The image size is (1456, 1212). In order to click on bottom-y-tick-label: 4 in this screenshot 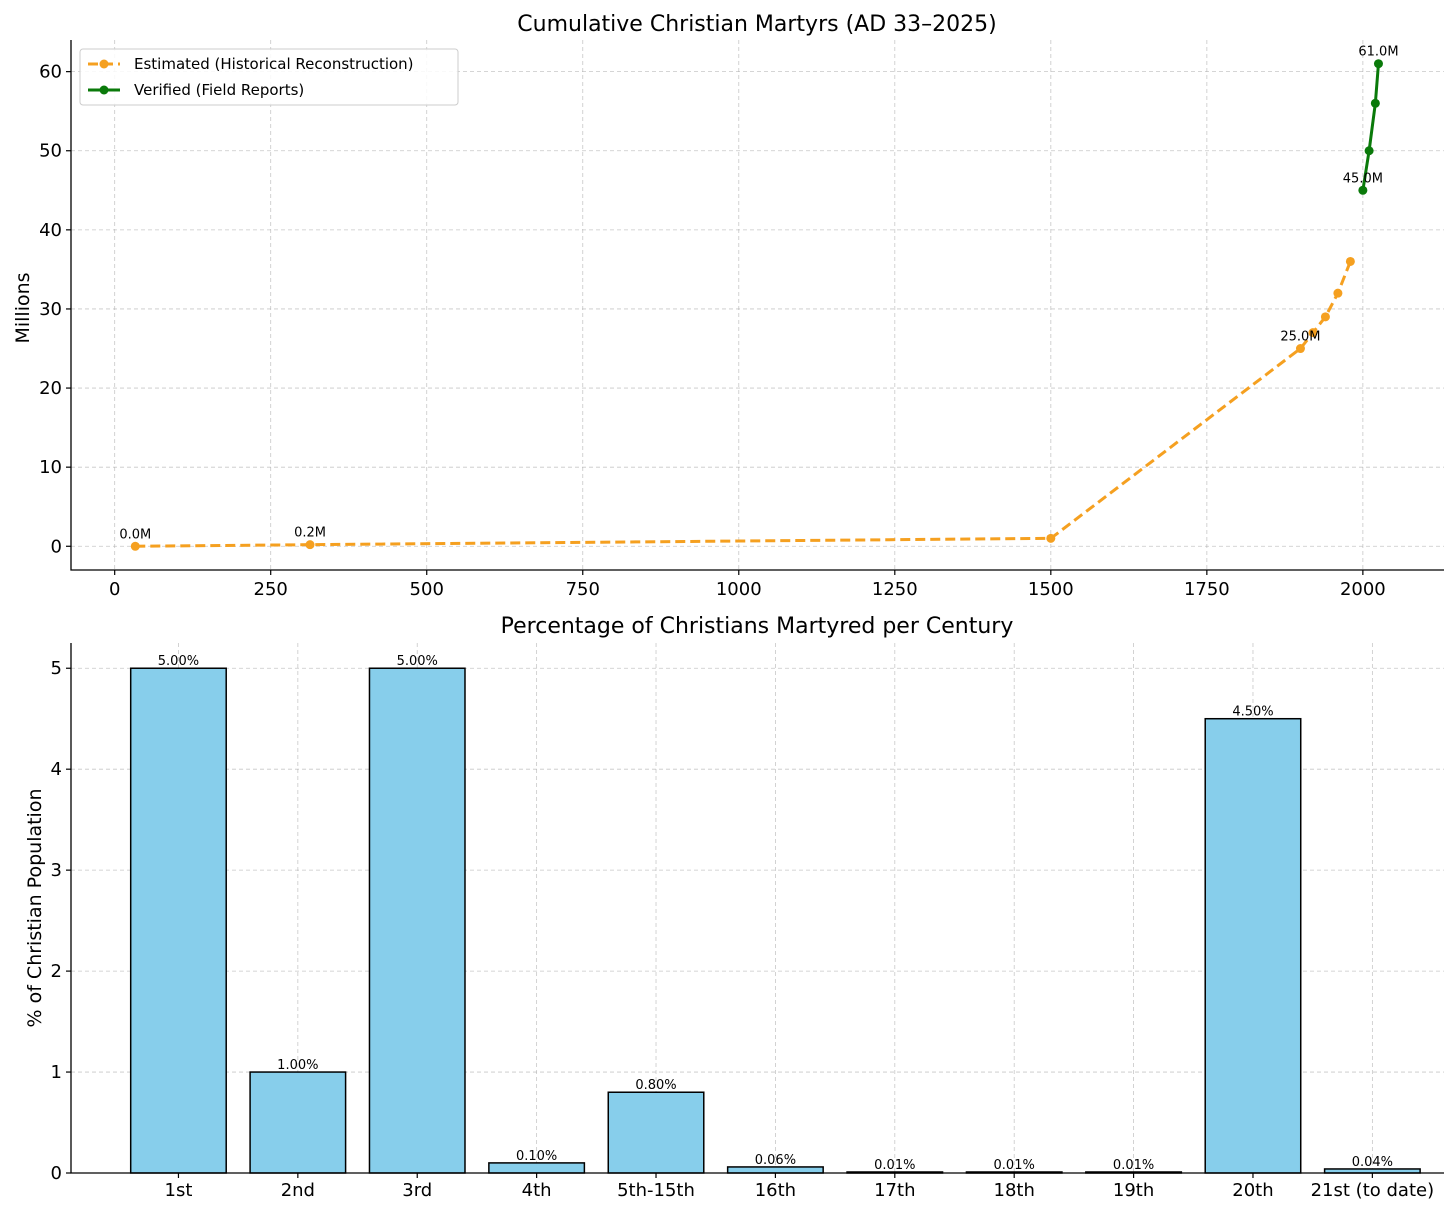, I will do `click(56, 769)`.